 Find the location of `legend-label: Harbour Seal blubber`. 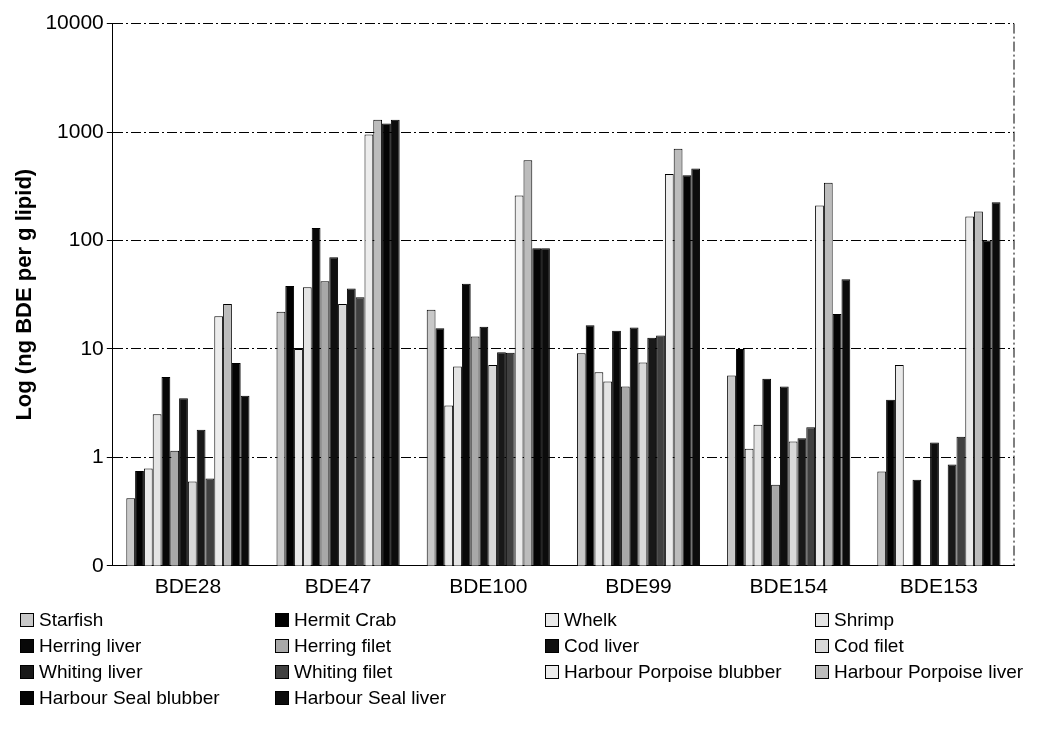

legend-label: Harbour Seal blubber is located at coordinates (129, 698).